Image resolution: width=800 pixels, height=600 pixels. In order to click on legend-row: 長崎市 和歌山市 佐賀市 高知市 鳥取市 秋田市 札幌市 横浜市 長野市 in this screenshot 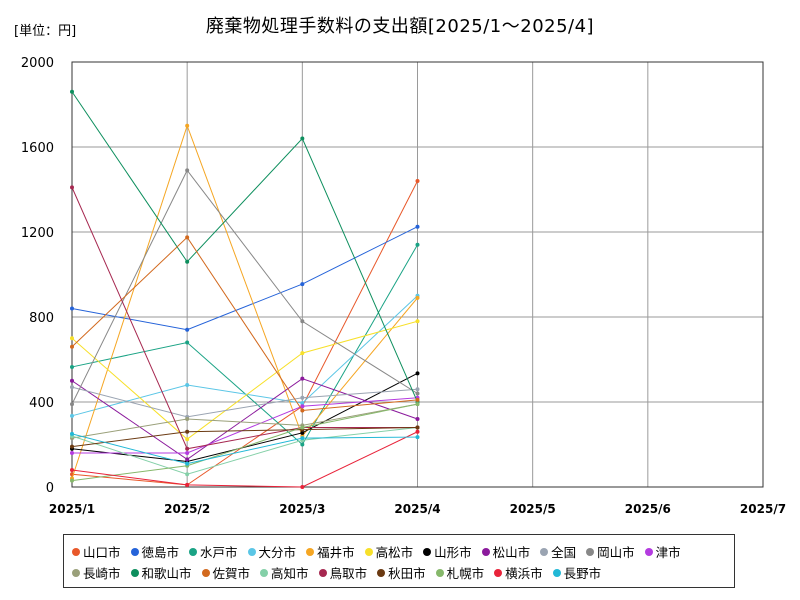, I will do `click(399, 572)`.